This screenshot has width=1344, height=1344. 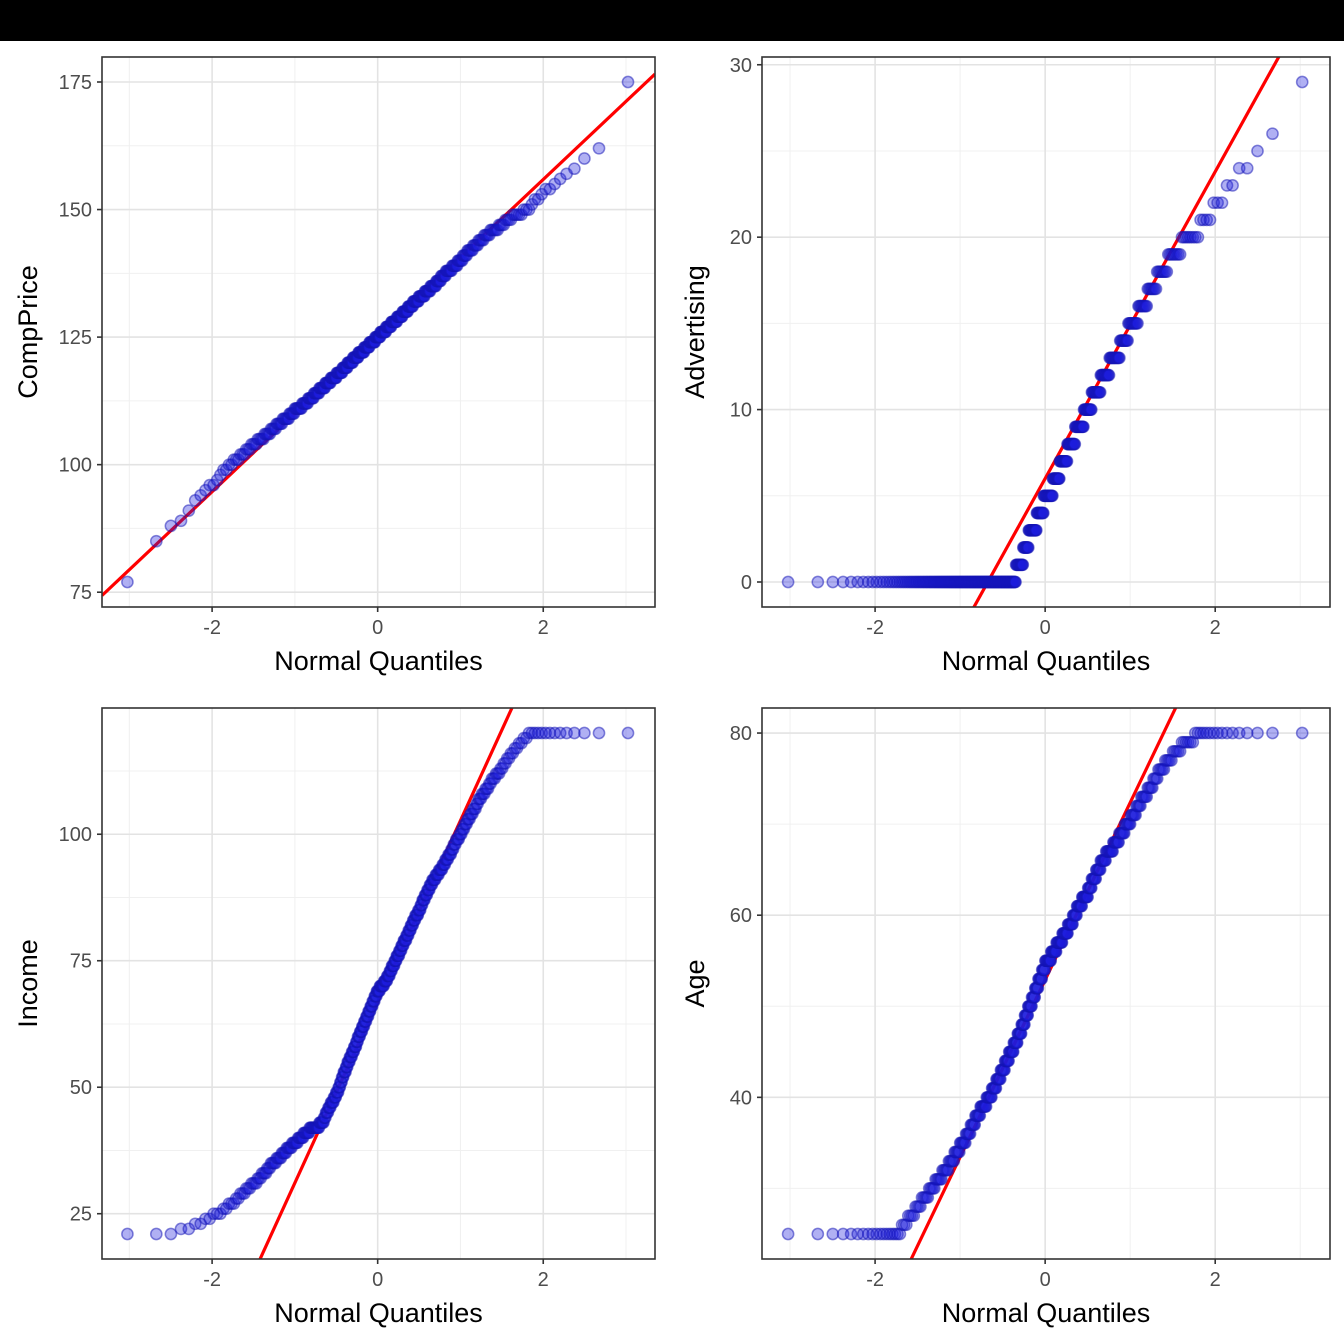 I want to click on y-tick-labels: 0 10 20 30, so click(x=741, y=324).